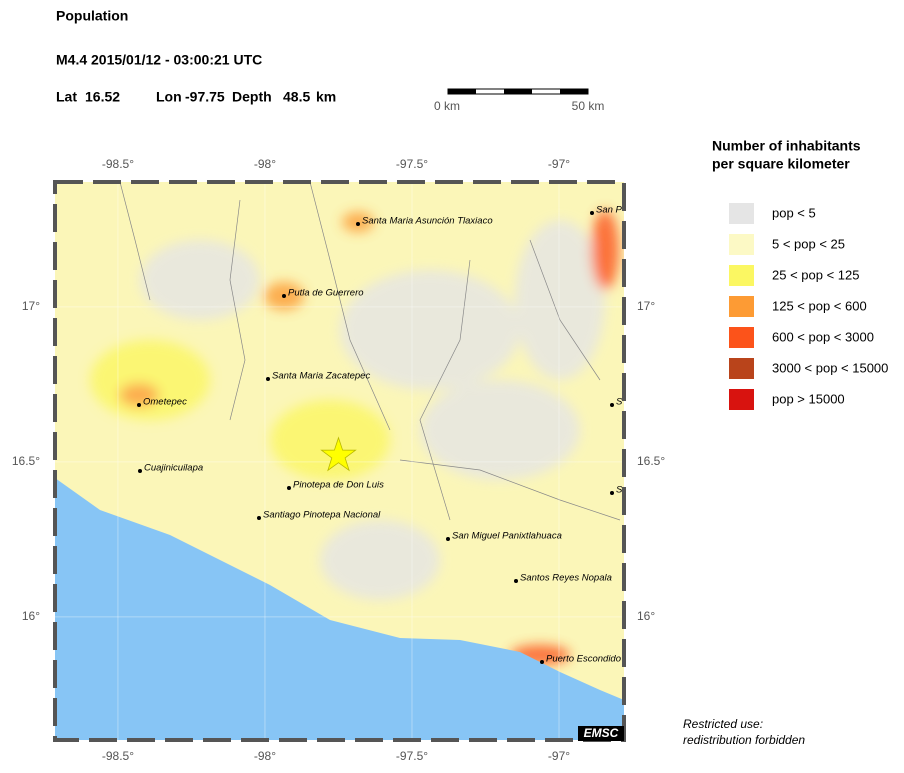  I want to click on epicenter, so click(338, 454).